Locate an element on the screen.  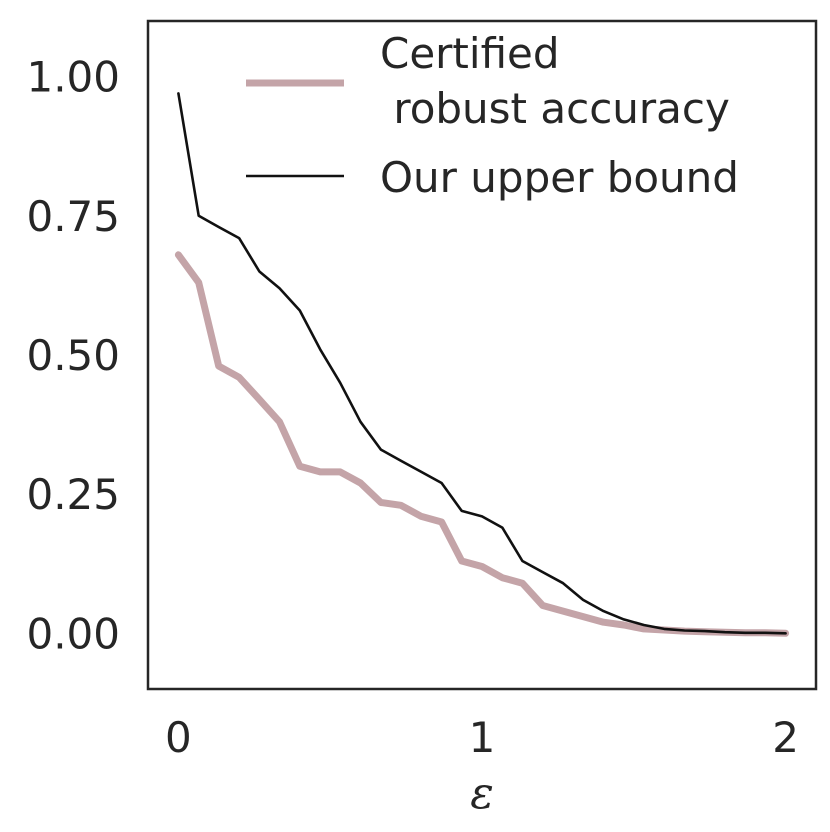
y-tick-label: 0.50 is located at coordinates (73, 355).